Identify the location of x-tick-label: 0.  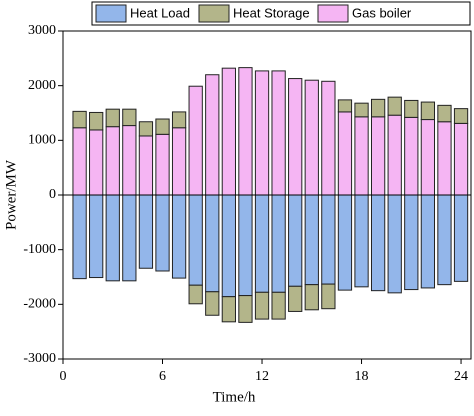
(63, 376).